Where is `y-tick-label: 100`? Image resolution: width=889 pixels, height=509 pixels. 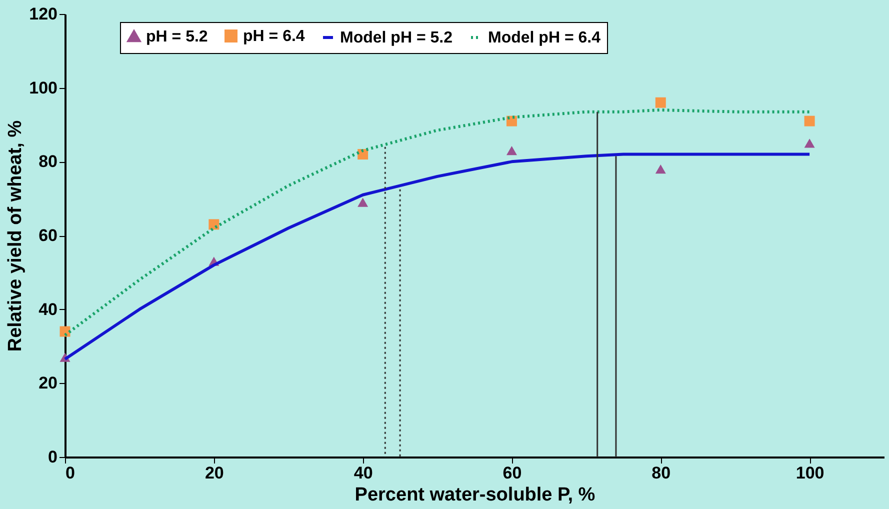 y-tick-label: 100 is located at coordinates (43, 88).